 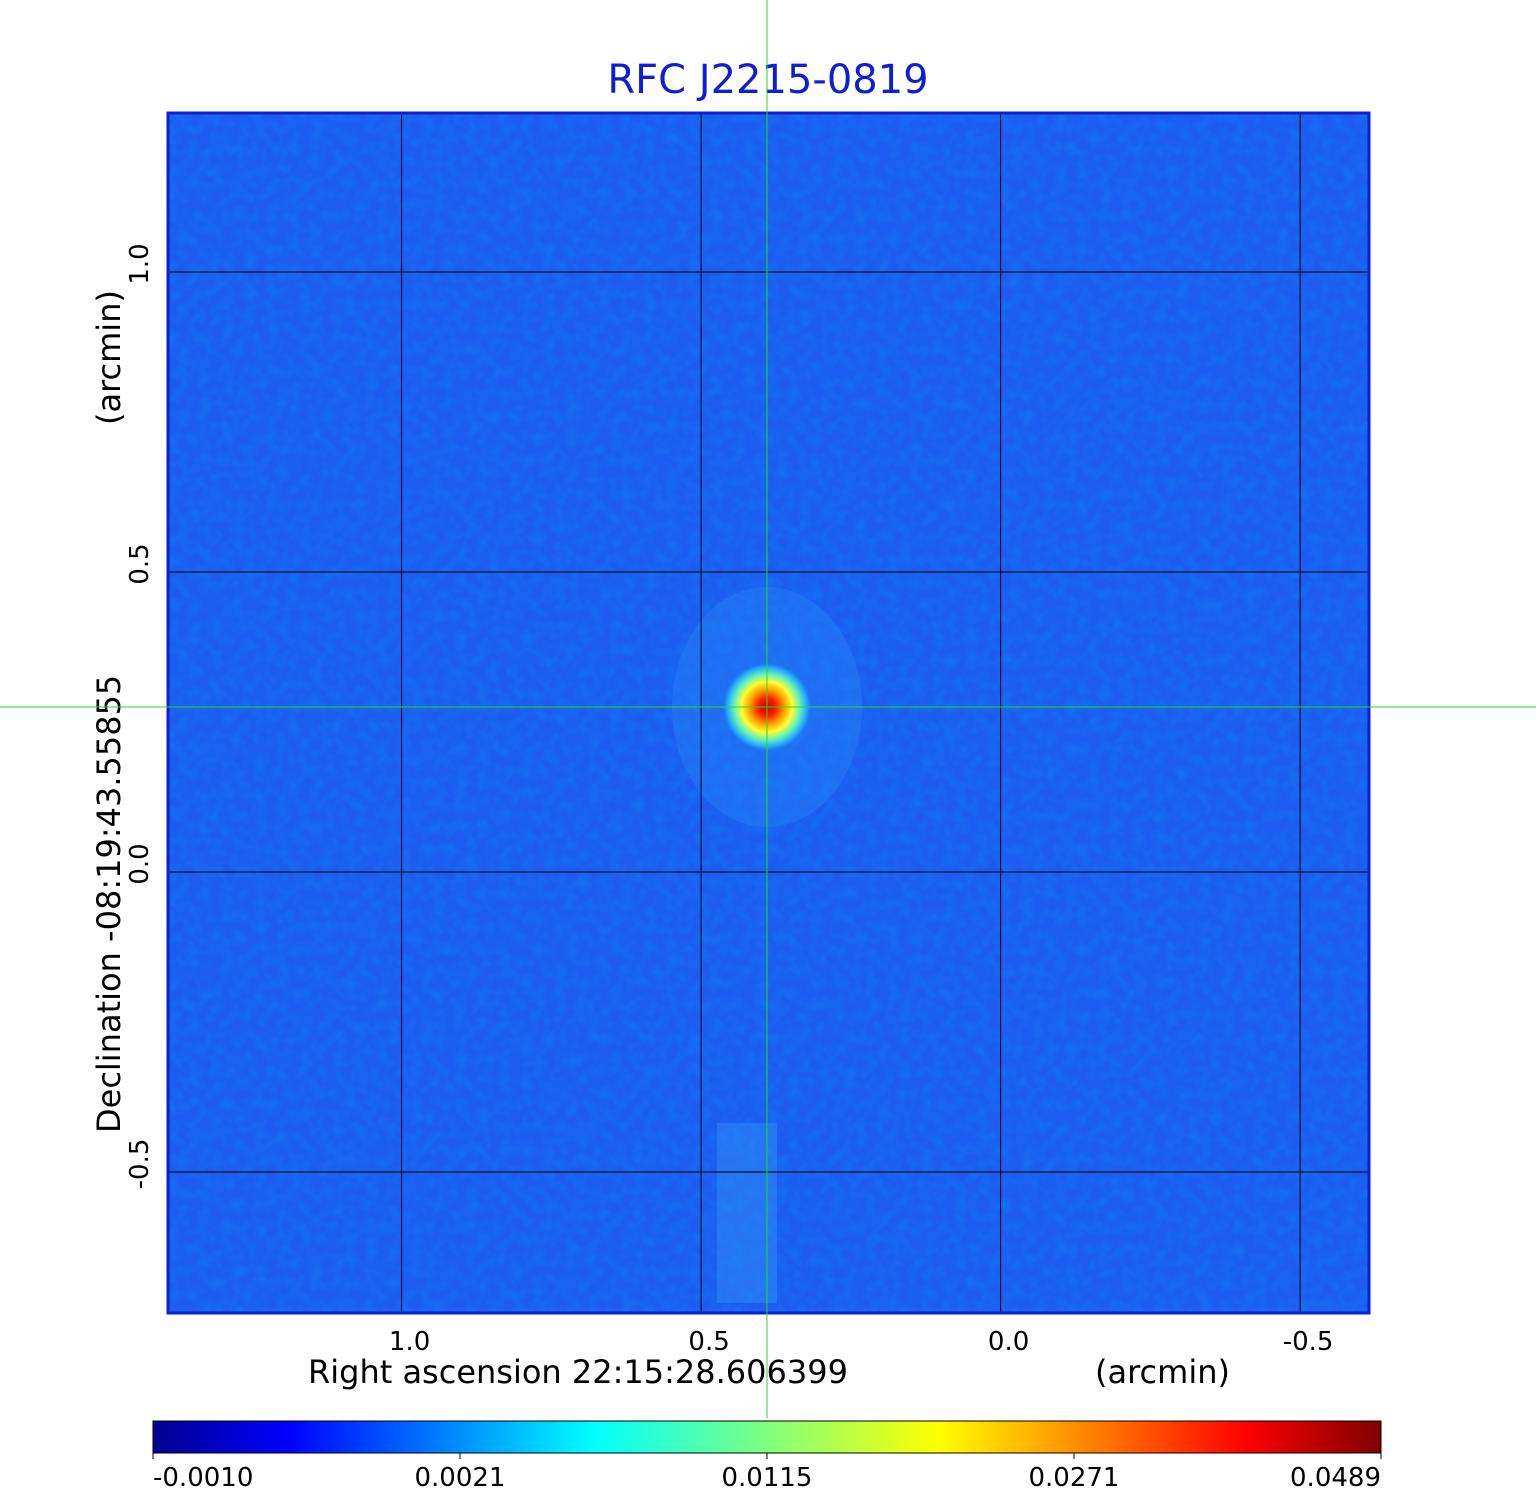 What do you see at coordinates (409, 1342) in the screenshot?
I see `x-tick-label: 1.0` at bounding box center [409, 1342].